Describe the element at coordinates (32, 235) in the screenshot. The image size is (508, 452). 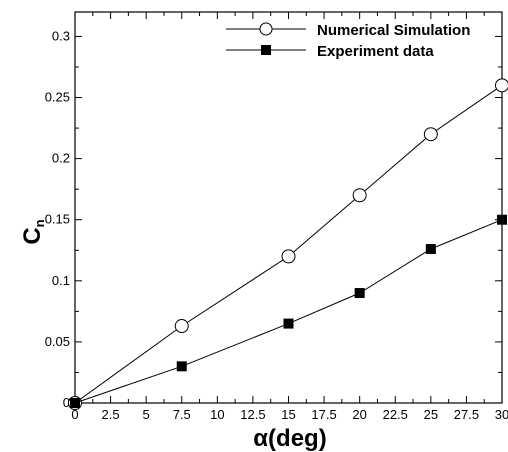
I see `y-axis-title-main: C` at that location.